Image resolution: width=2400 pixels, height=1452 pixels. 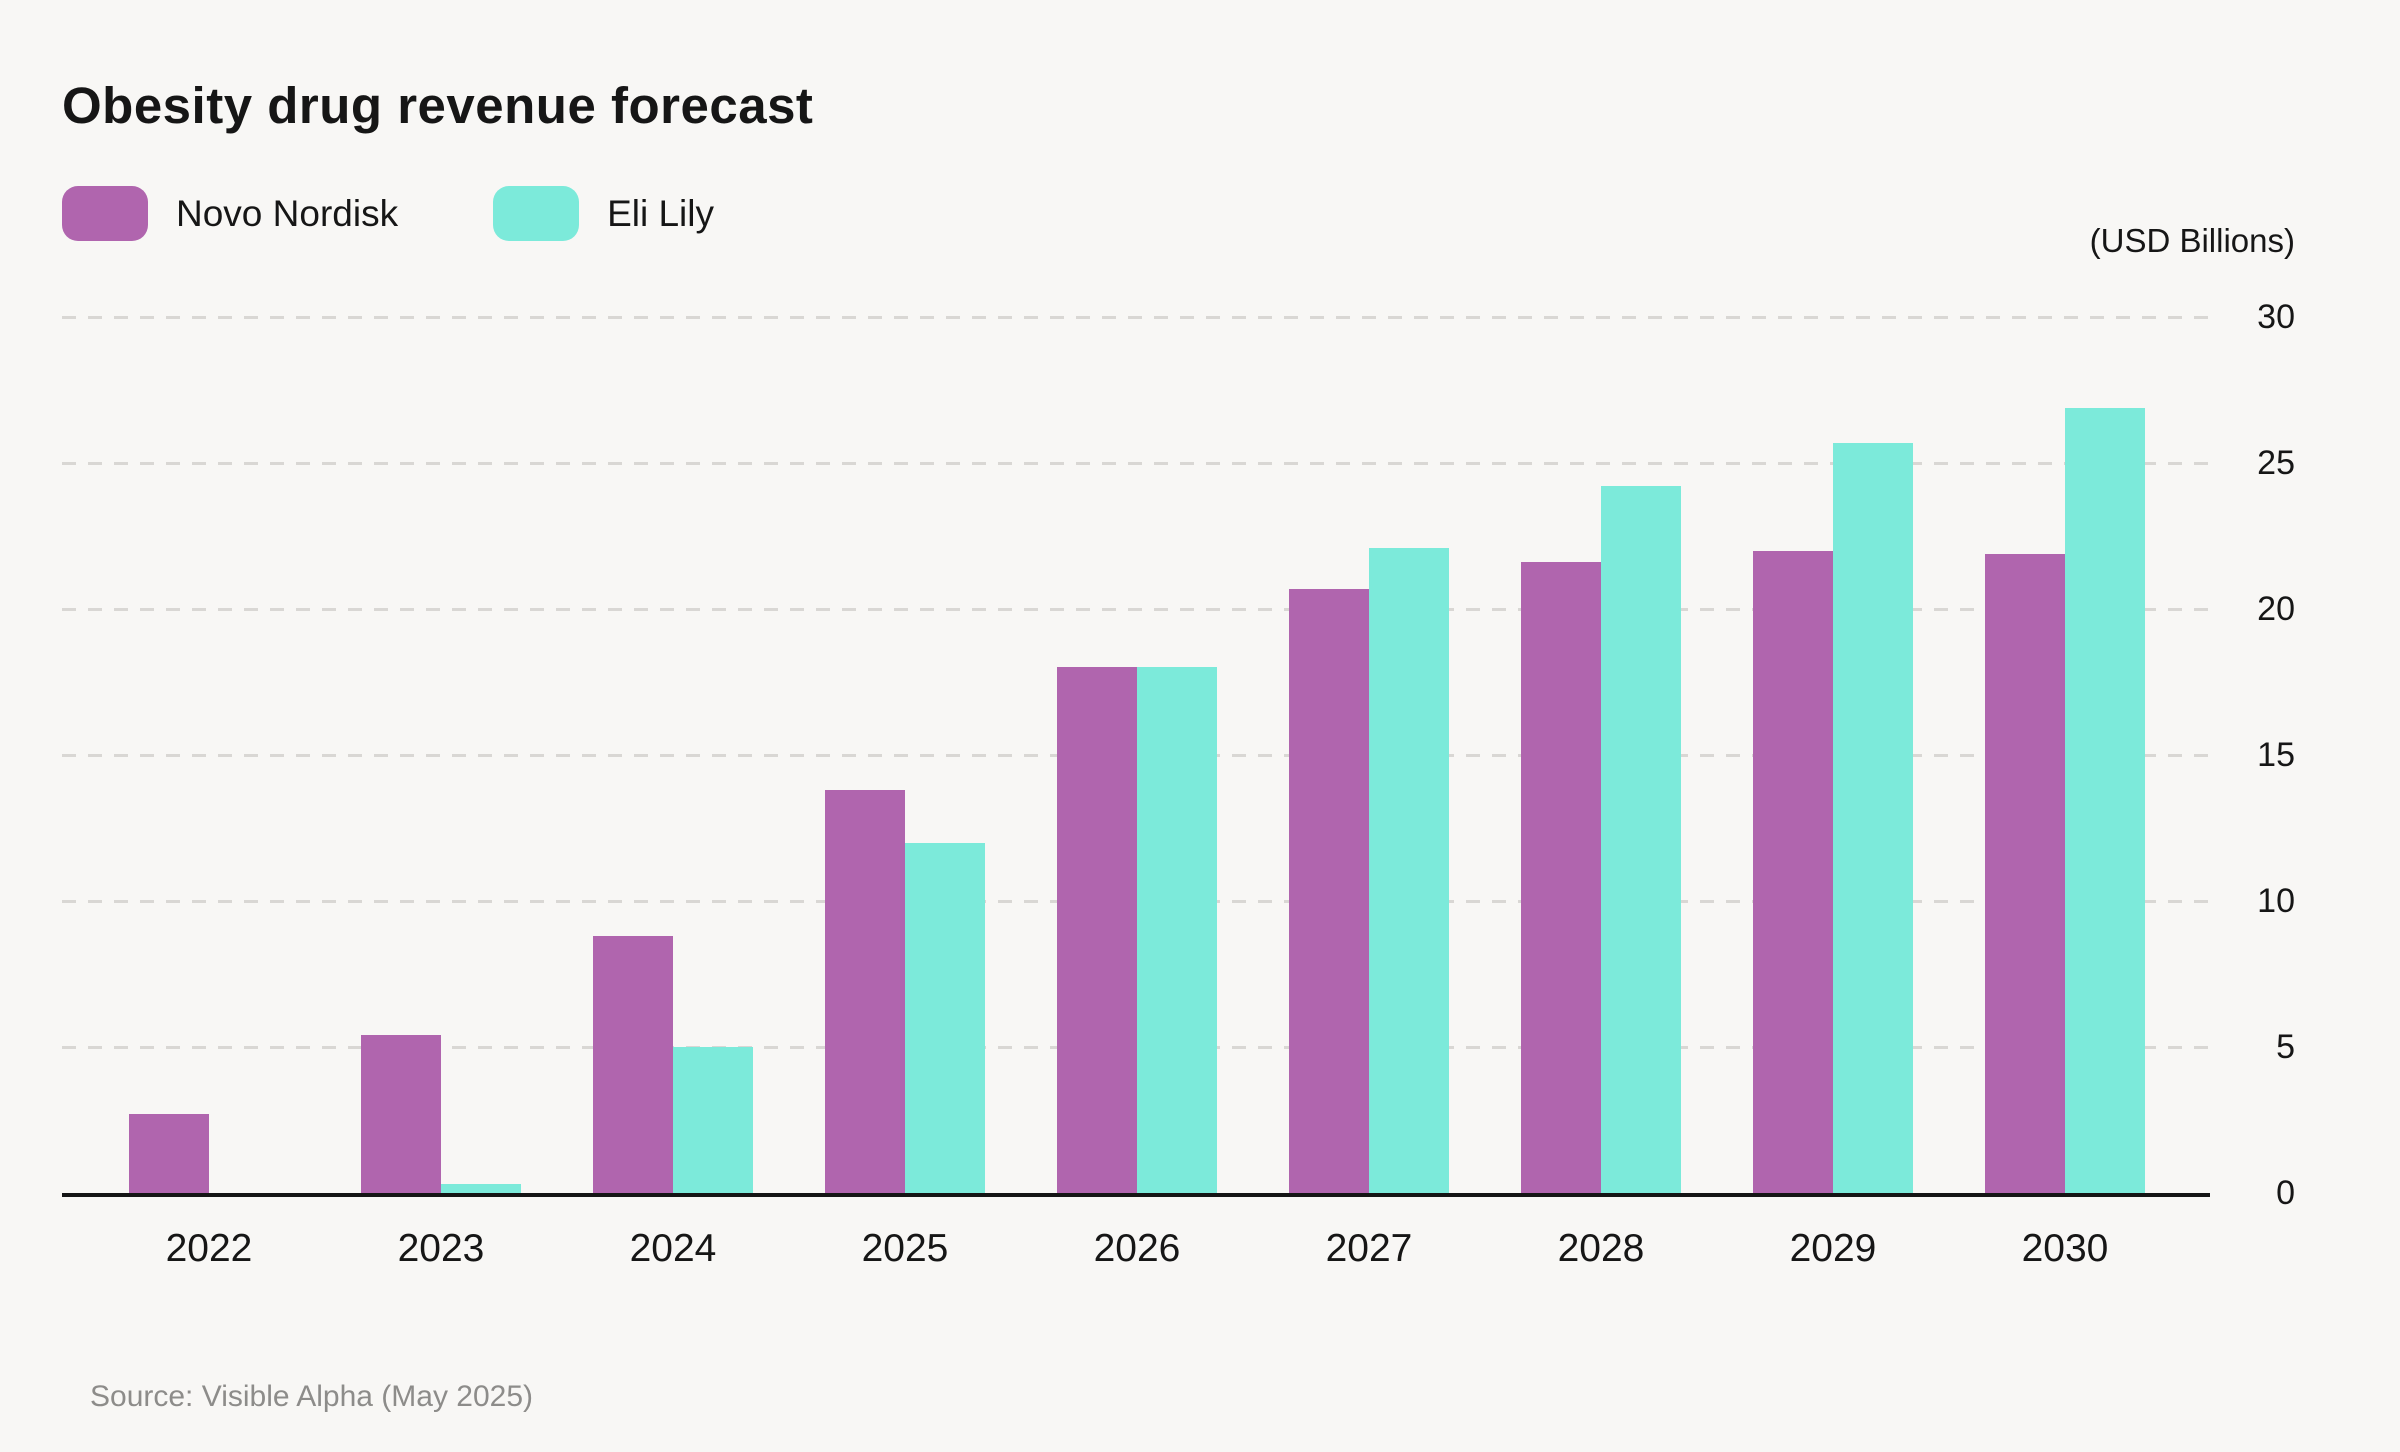 I want to click on legend: Novo Nordisk Eli Lily, so click(x=388, y=213).